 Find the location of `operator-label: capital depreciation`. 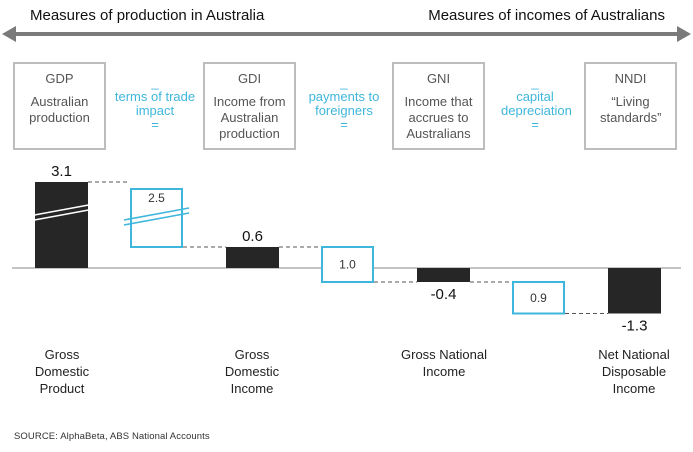

operator-label: capital depreciation is located at coordinates (536, 103).